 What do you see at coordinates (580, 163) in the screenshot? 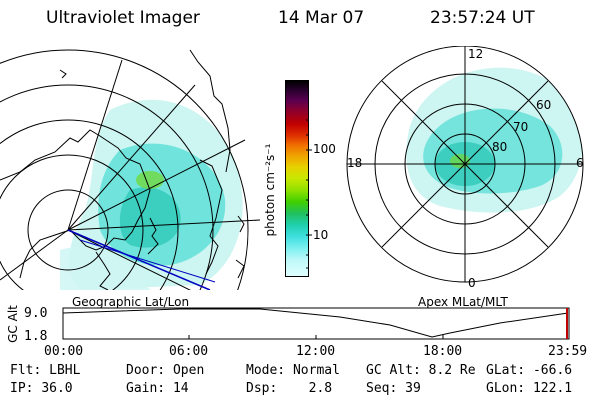
I see `mlt-label-6: 6` at bounding box center [580, 163].